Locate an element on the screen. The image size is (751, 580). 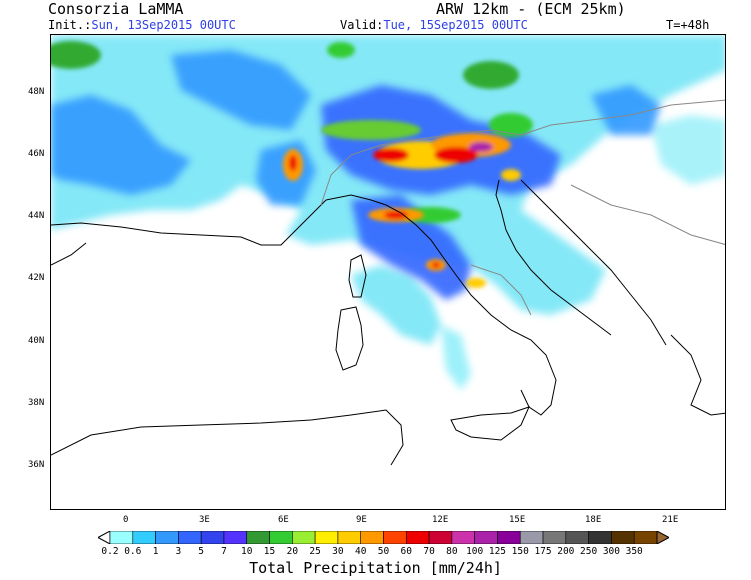
lon-label: 3E is located at coordinates (204, 520).